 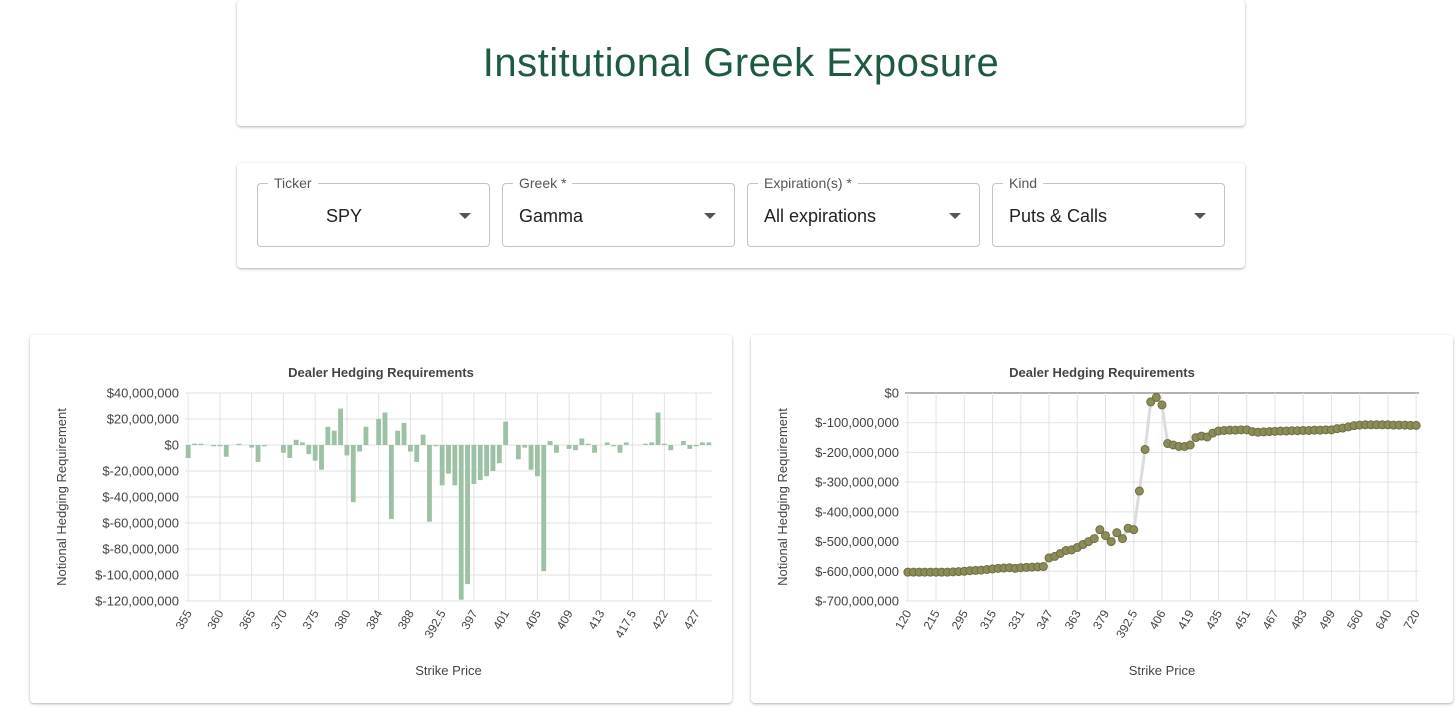 What do you see at coordinates (857, 482) in the screenshot?
I see `y-tick-label: $-300,000,000` at bounding box center [857, 482].